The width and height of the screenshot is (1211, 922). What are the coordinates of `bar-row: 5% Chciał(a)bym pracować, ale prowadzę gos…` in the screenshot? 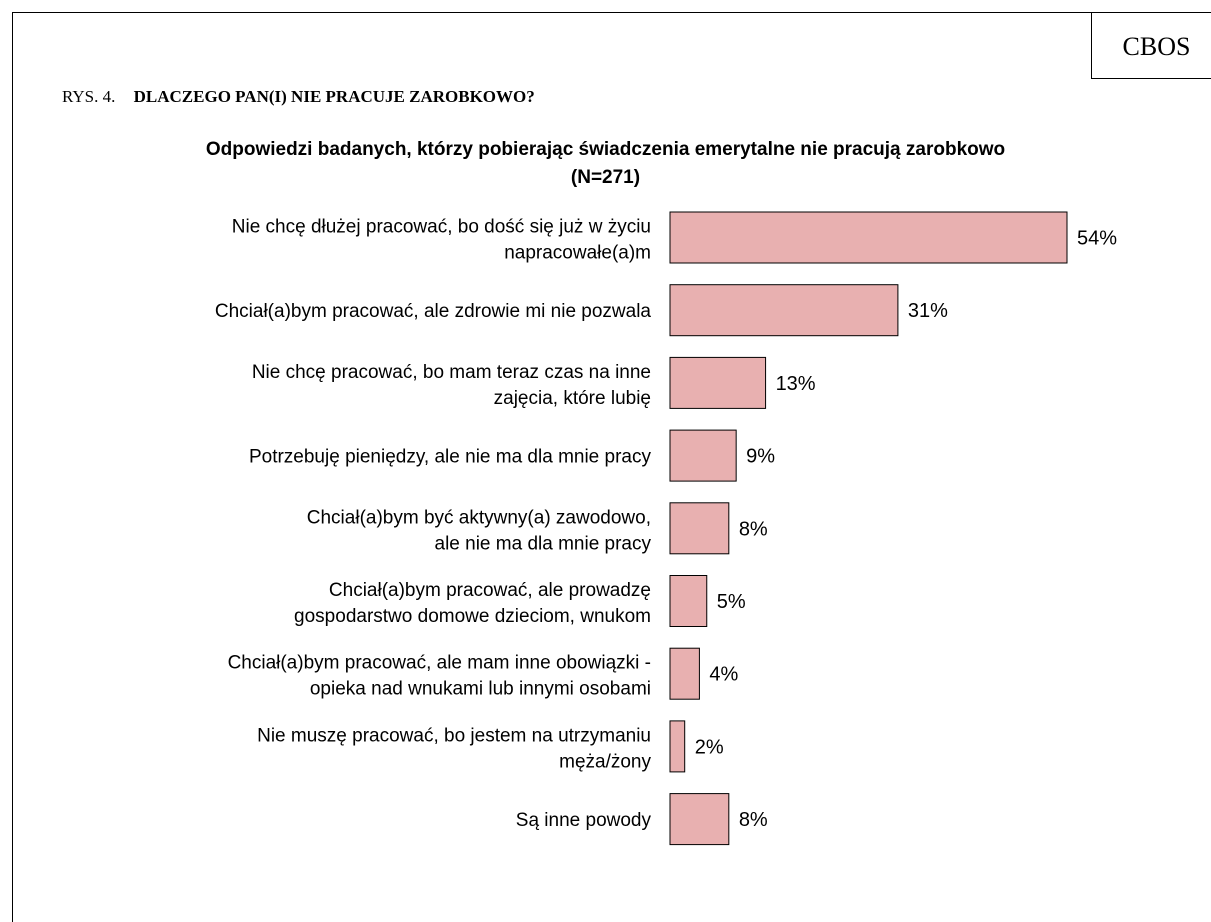 It's located at (520, 601).